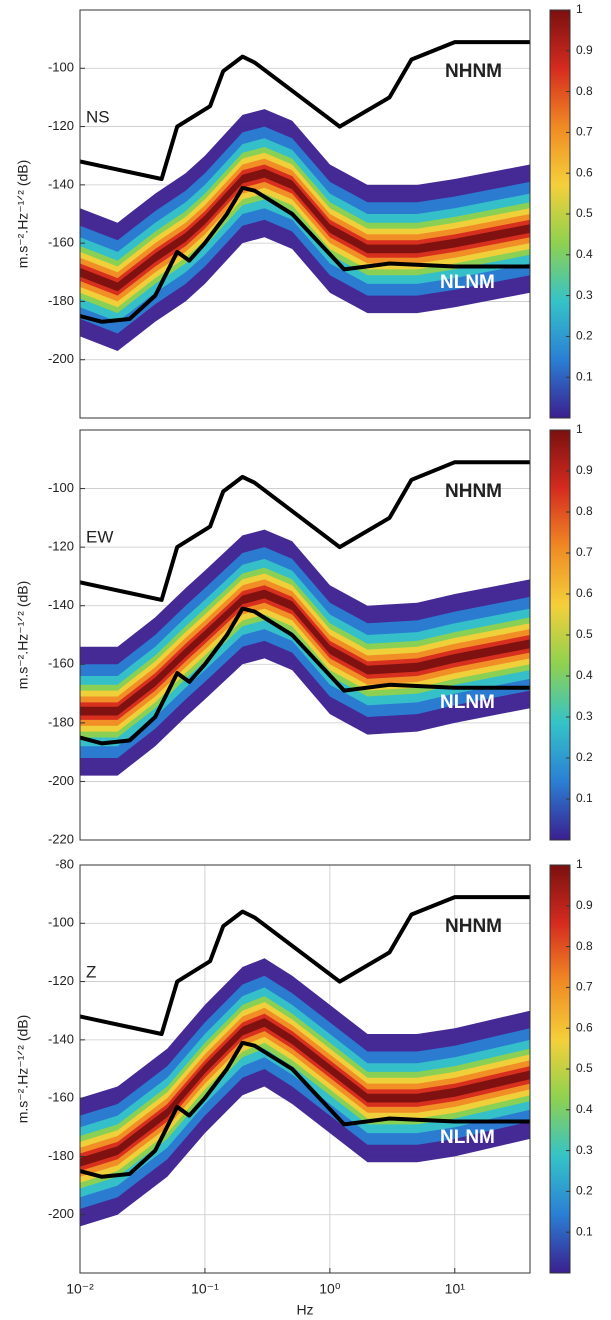 This screenshot has height=1320, width=611. Describe the element at coordinates (330, 1289) in the screenshot. I see `x-tick-label: 10⁰` at that location.